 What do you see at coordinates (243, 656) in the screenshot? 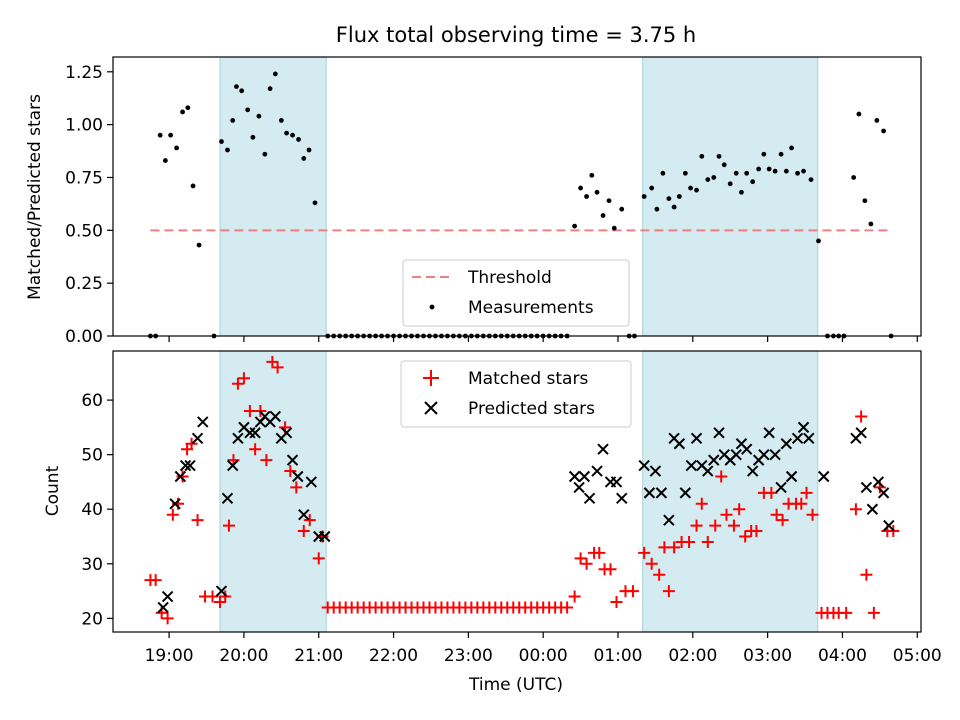
I see `x-tick-label: 20:00` at bounding box center [243, 656].